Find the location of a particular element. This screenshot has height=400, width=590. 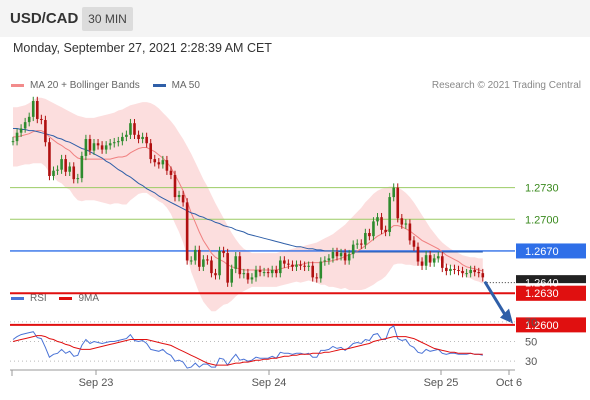

last-price-tag is located at coordinates (551, 279).